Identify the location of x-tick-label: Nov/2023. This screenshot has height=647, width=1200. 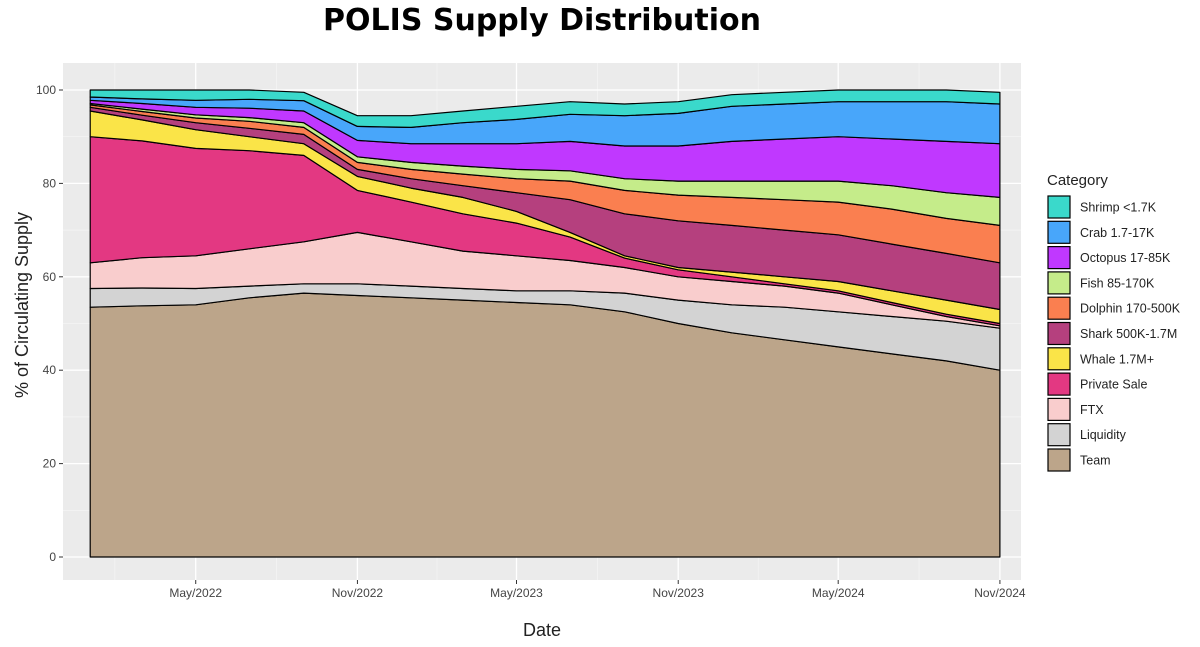
(679, 593).